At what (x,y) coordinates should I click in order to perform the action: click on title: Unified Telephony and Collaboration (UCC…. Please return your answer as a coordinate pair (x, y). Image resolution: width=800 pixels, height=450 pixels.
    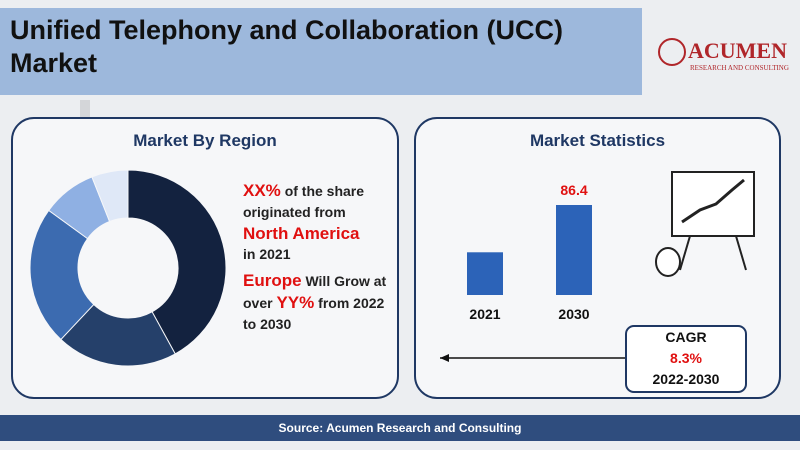
    Looking at the image, I should click on (286, 46).